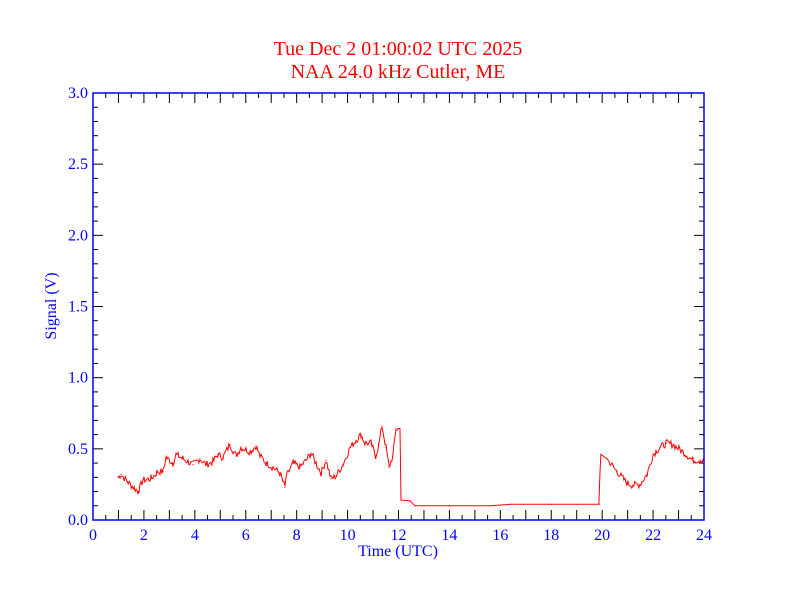  What do you see at coordinates (602, 535) in the screenshot?
I see `x-tick-label: 20` at bounding box center [602, 535].